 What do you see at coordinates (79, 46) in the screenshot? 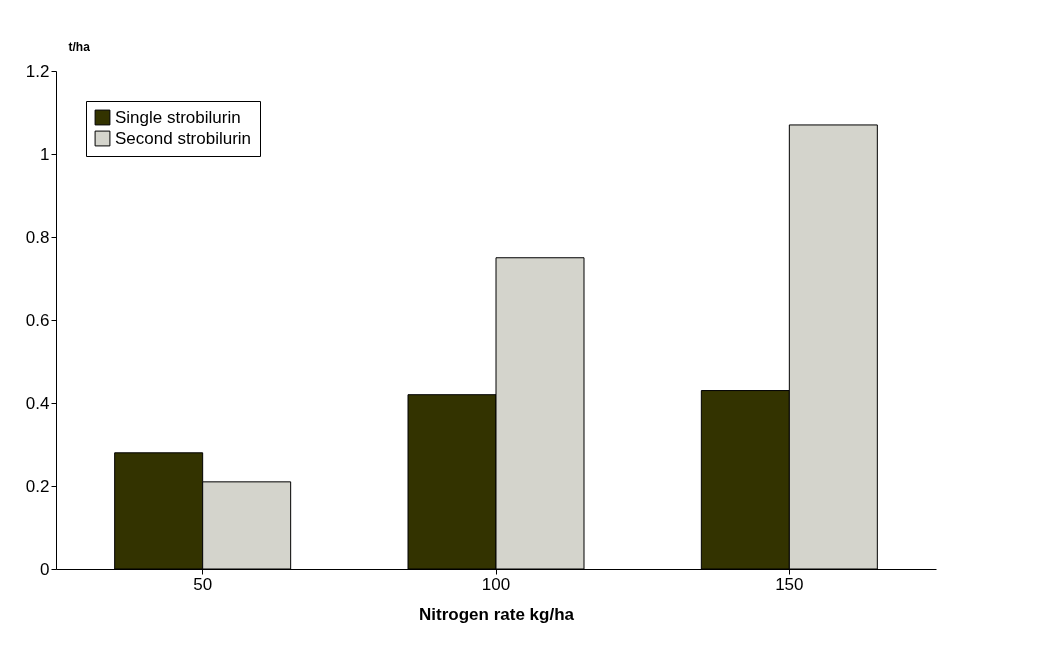
I see `y-axis-title: t/ha` at bounding box center [79, 46].